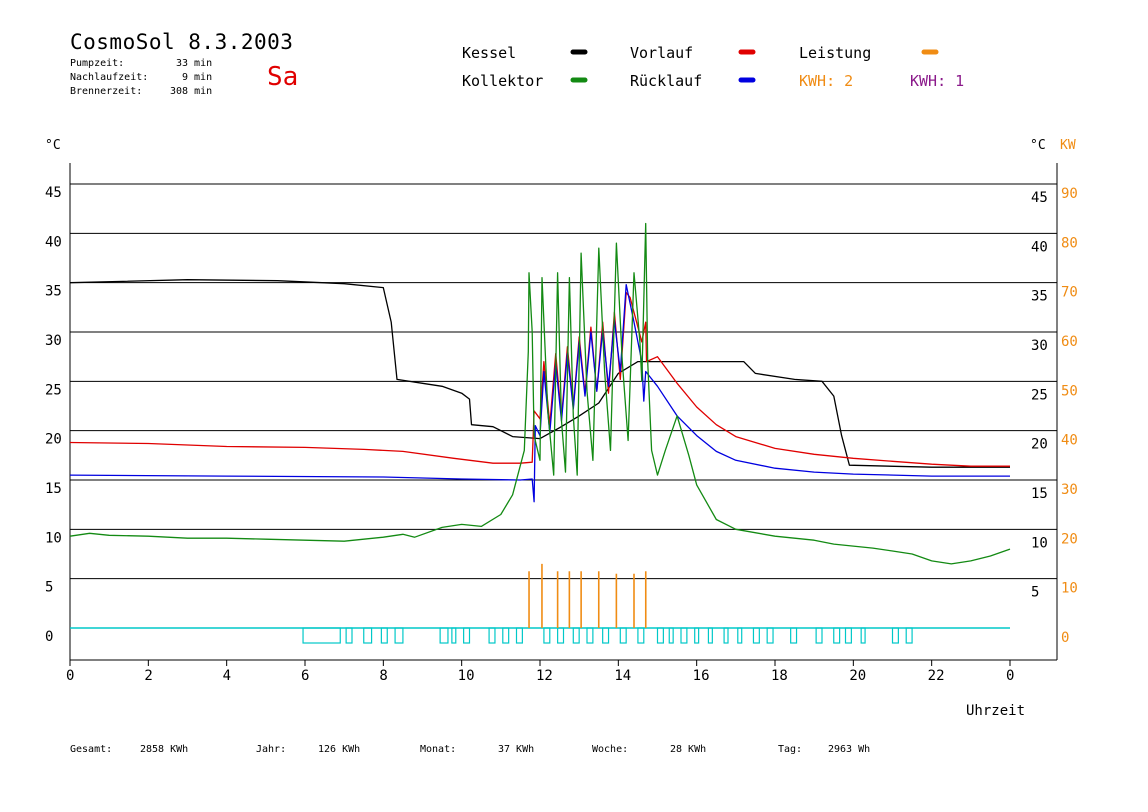  I want to click on footer-monat-label: Monat:, so click(438, 749).